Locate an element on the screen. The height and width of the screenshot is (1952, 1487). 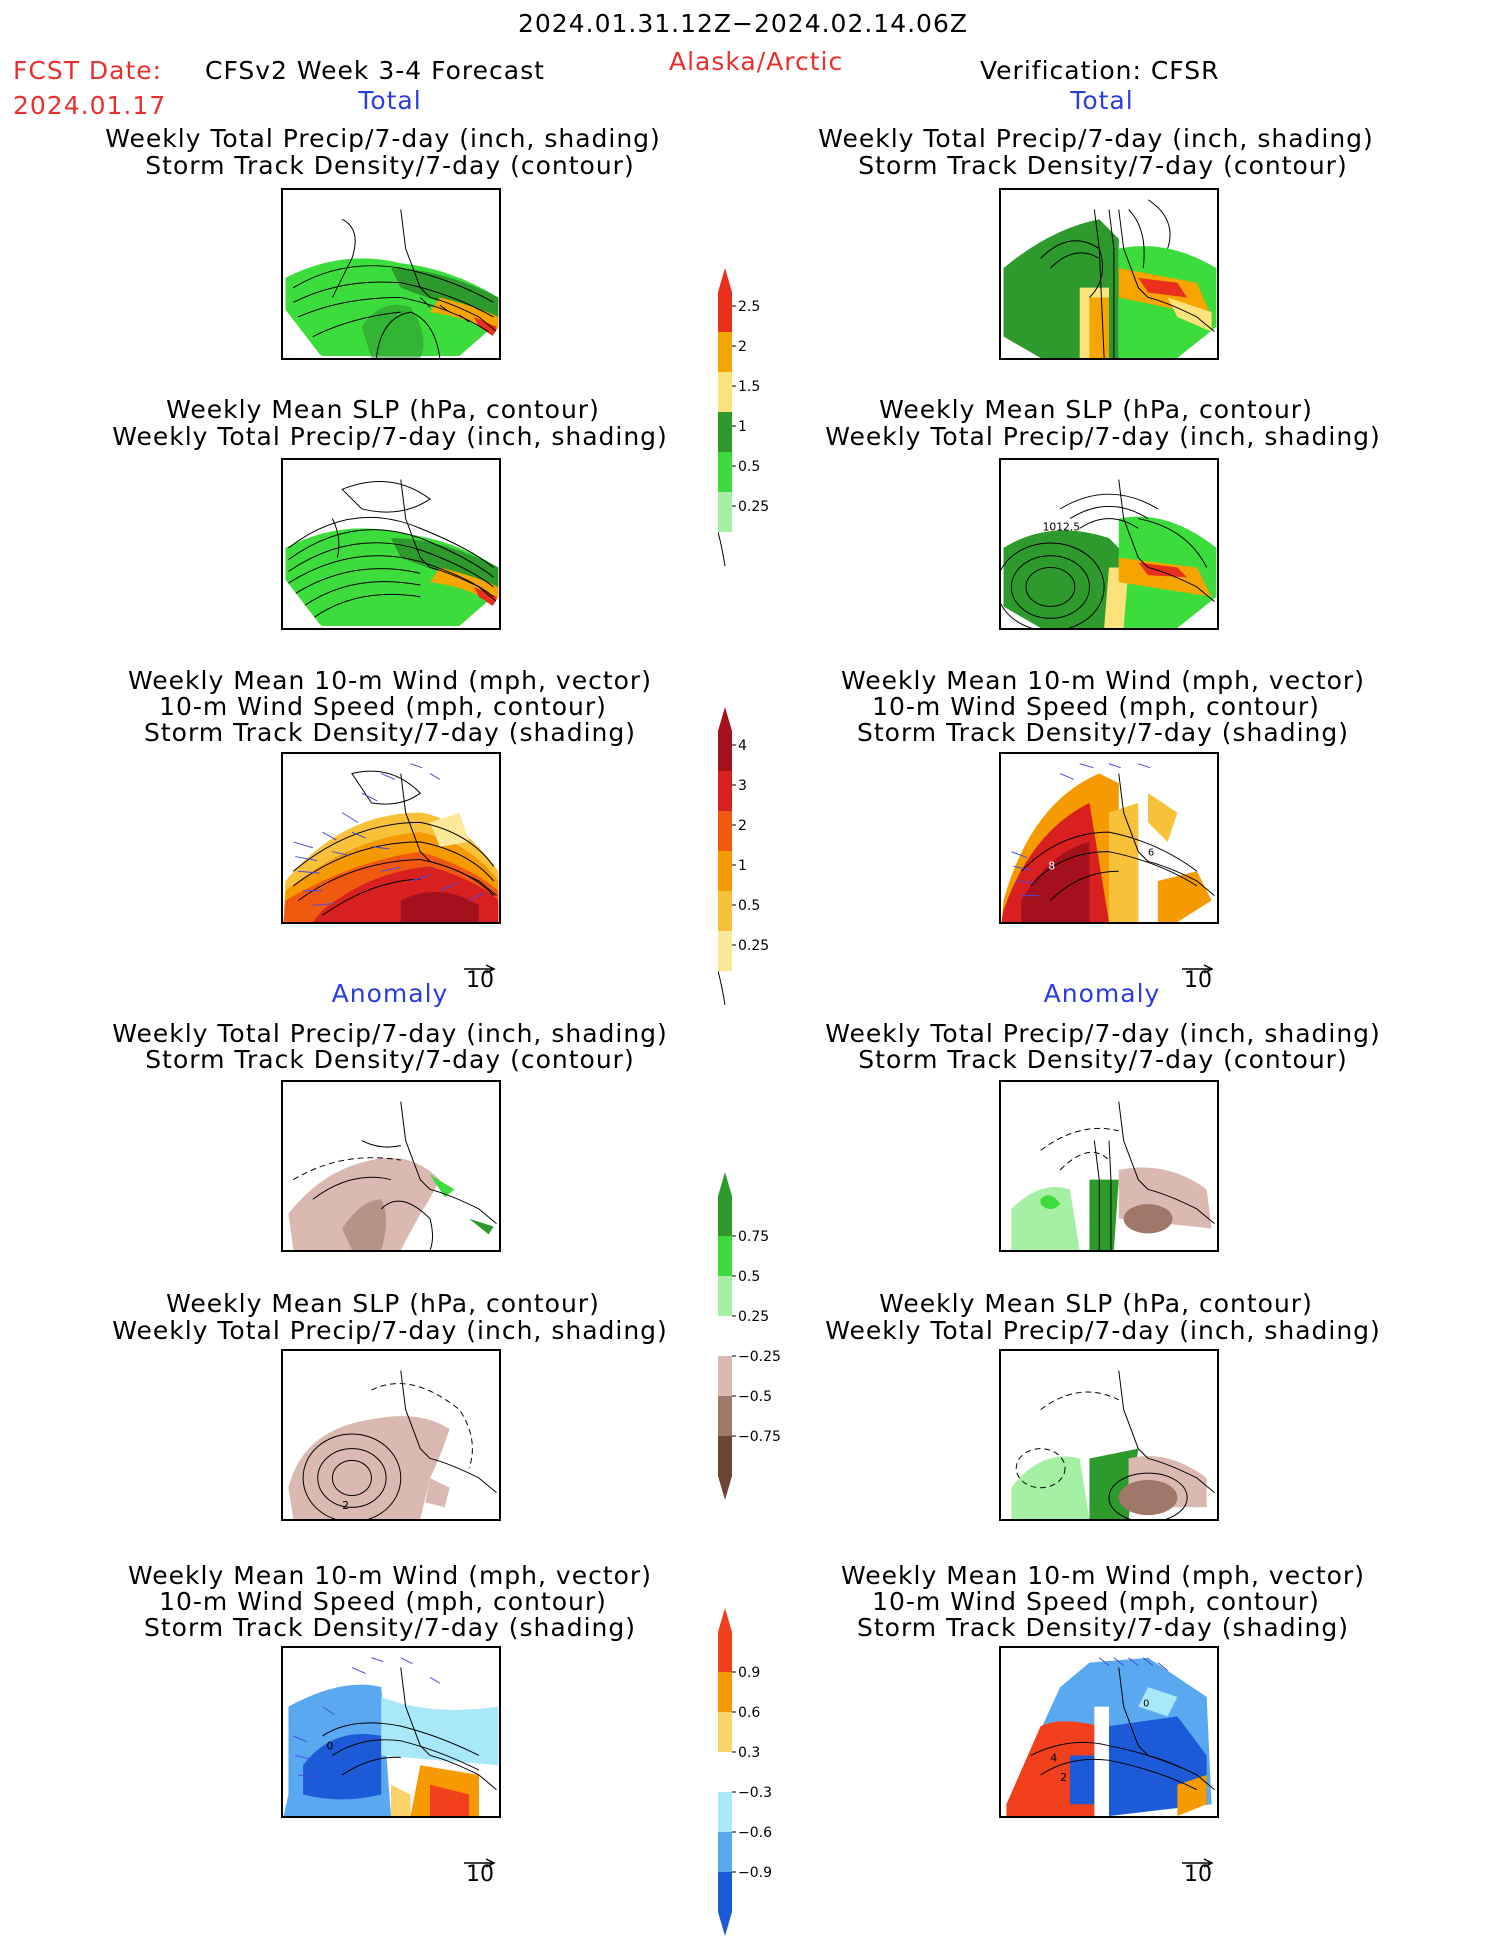
section-total-left: Total is located at coordinates (390, 100).